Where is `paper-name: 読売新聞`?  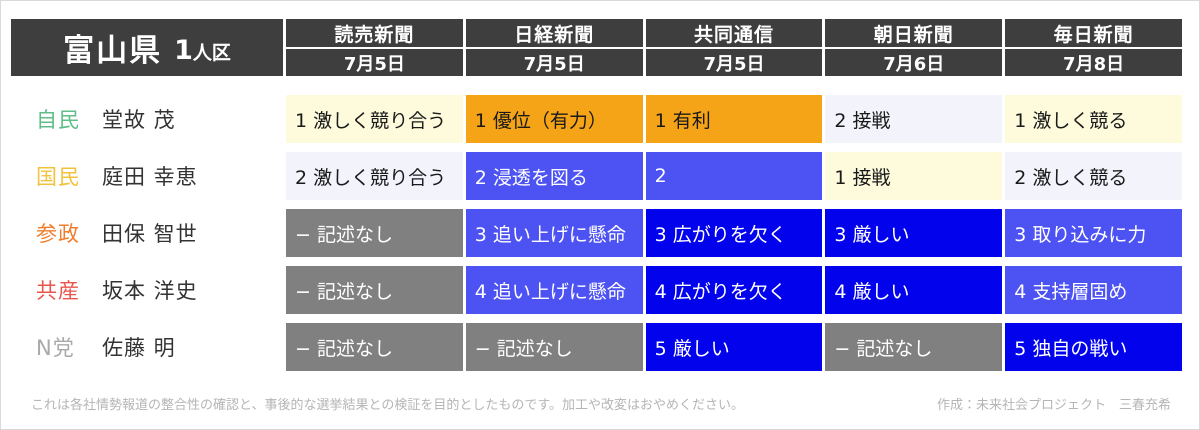
paper-name: 読売新聞 is located at coordinates (374, 33).